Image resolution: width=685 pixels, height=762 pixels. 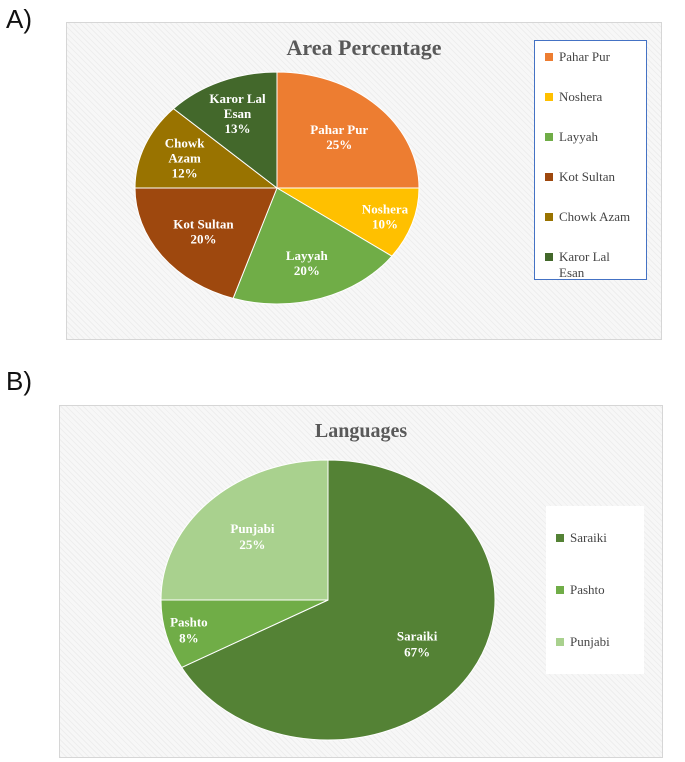 What do you see at coordinates (549, 97) in the screenshot?
I see `legend-swatch-noshera` at bounding box center [549, 97].